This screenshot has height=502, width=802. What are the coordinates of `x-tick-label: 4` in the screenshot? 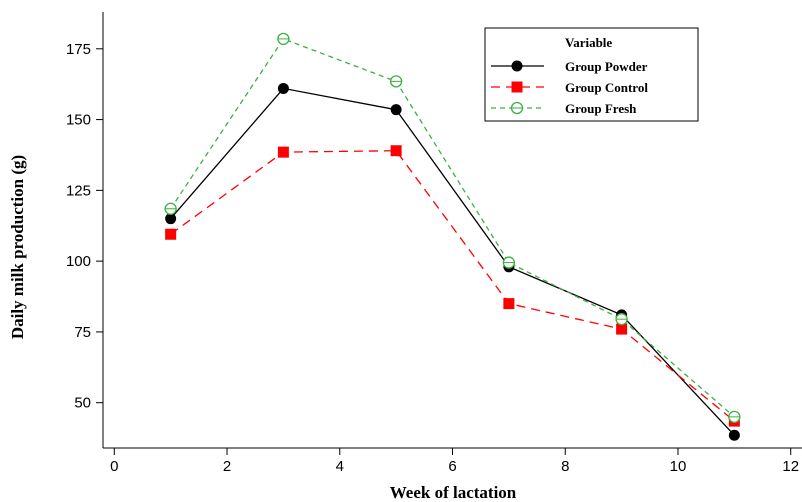 It's located at (340, 466).